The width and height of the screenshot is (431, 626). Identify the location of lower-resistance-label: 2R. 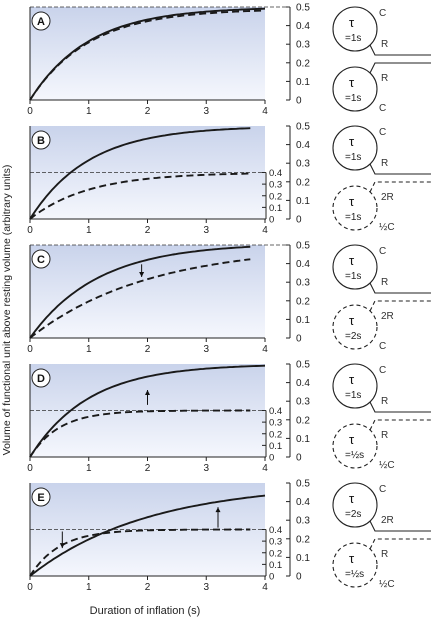
(387, 316).